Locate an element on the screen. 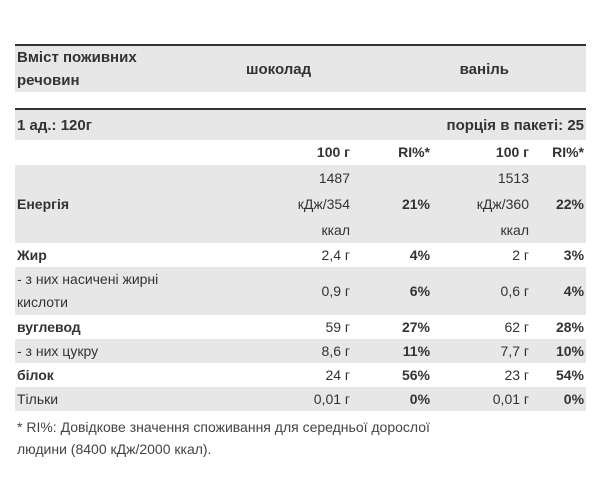 The height and width of the screenshot is (500, 600). row-label-line-1: - з них насичені жирні is located at coordinates (88, 279).